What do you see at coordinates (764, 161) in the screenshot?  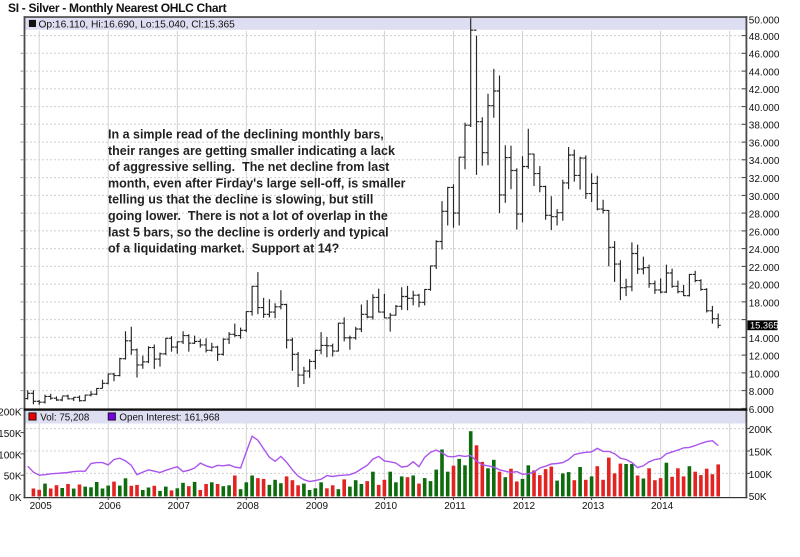 I see `svg-text: 34.000` at bounding box center [764, 161].